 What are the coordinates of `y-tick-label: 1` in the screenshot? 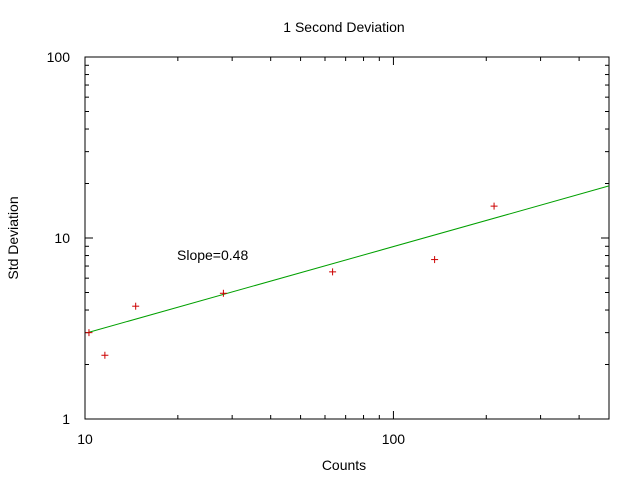 It's located at (66, 419).